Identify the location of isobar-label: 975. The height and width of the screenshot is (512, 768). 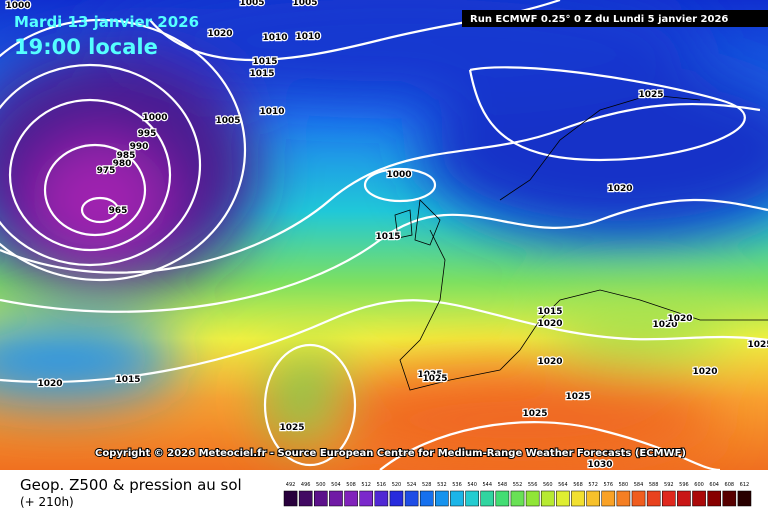
(106, 171).